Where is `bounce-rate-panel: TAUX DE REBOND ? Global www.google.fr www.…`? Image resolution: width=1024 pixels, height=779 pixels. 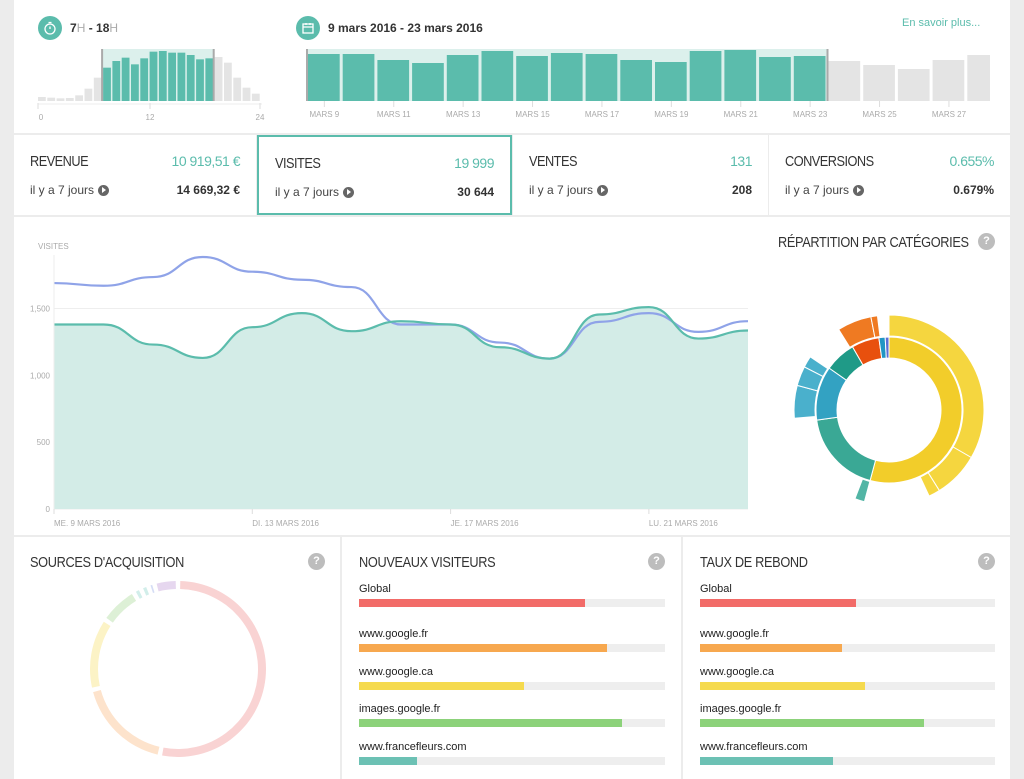
bounce-rate-panel: TAUX DE REBOND ? Global www.google.fr www.… is located at coordinates (846, 658).